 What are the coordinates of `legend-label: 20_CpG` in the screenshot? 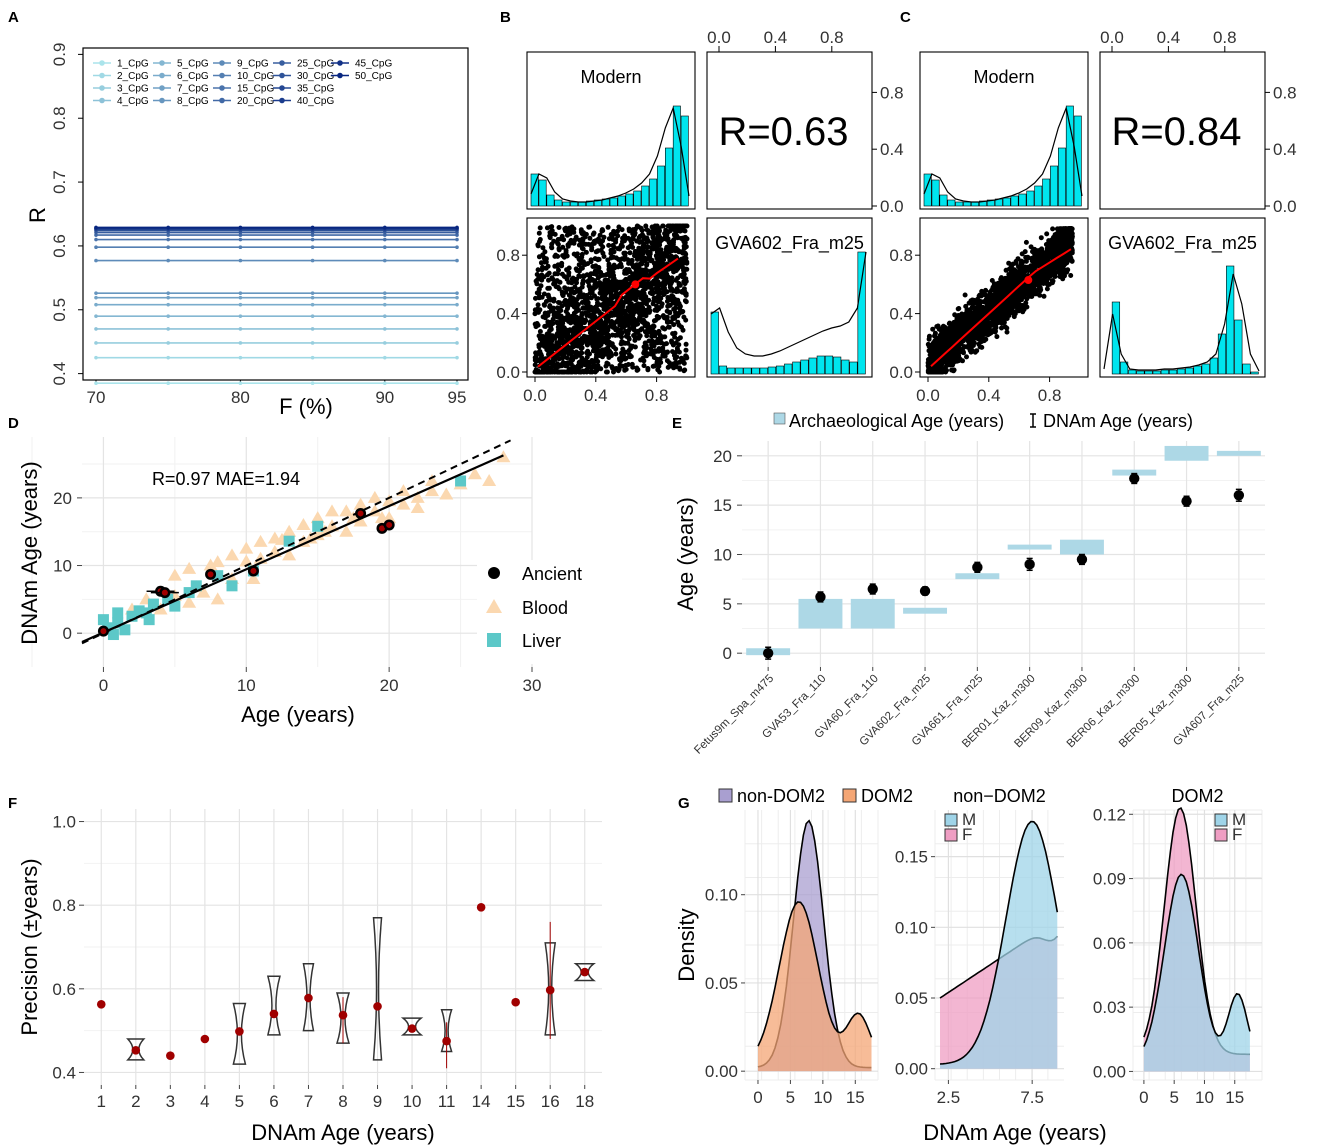 It's located at (255, 101).